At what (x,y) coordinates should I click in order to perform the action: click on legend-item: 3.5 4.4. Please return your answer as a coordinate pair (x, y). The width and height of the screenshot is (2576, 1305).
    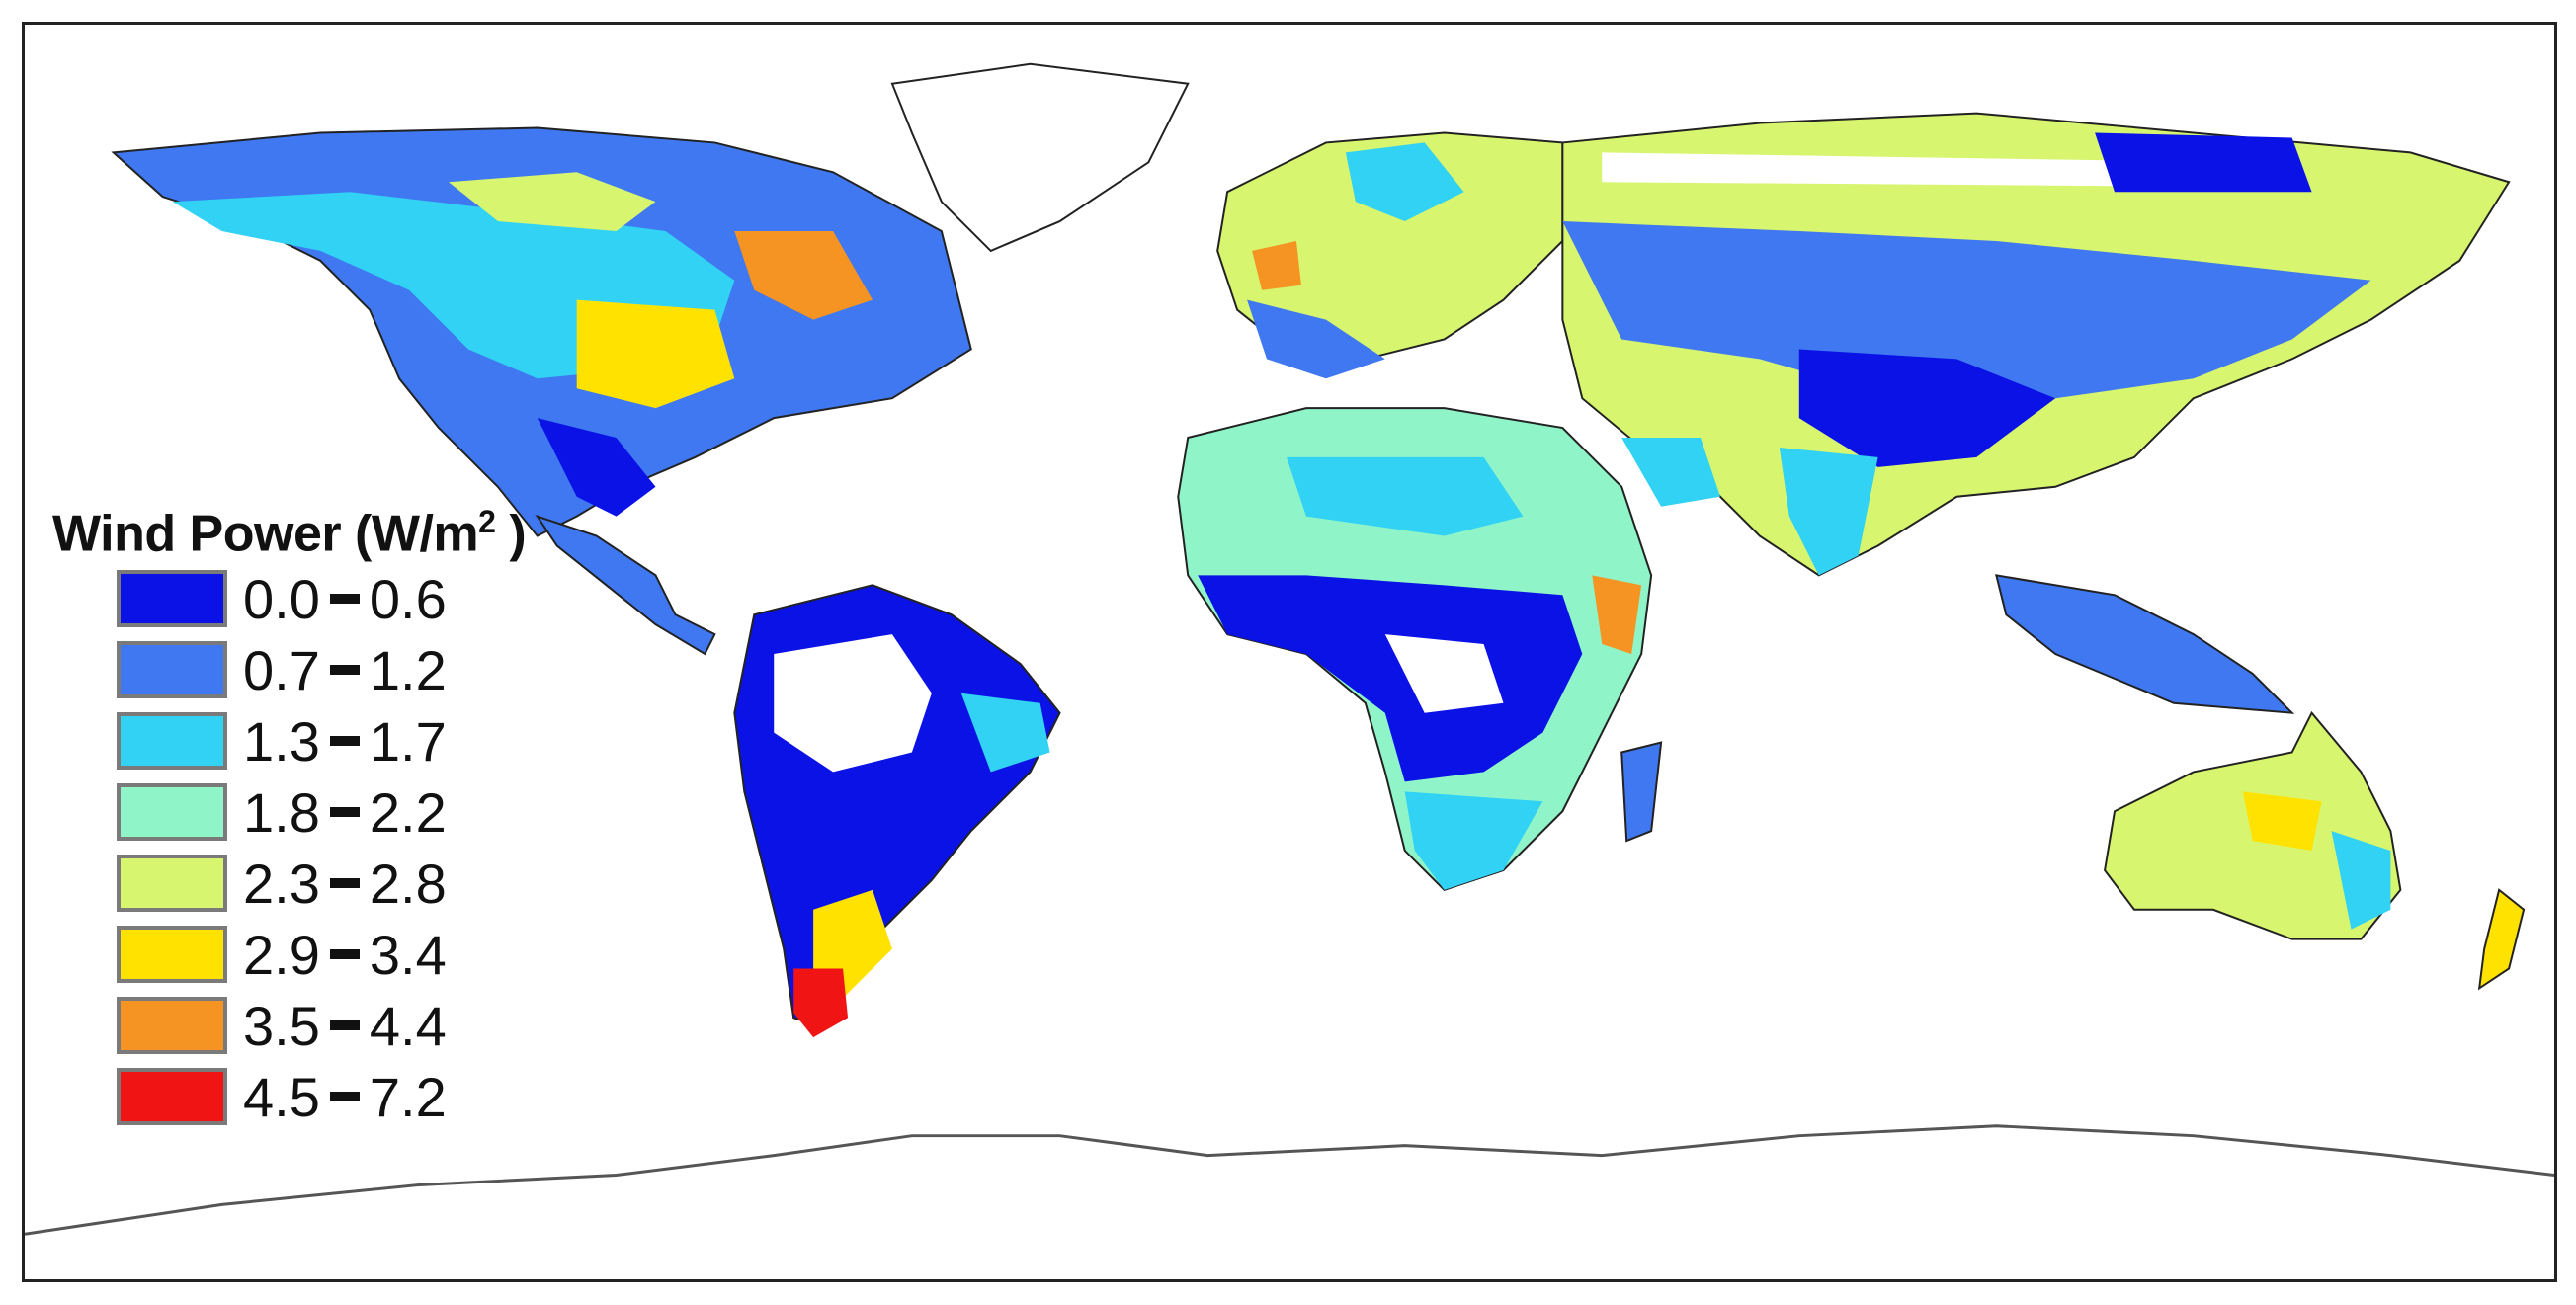
    Looking at the image, I should click on (361, 1025).